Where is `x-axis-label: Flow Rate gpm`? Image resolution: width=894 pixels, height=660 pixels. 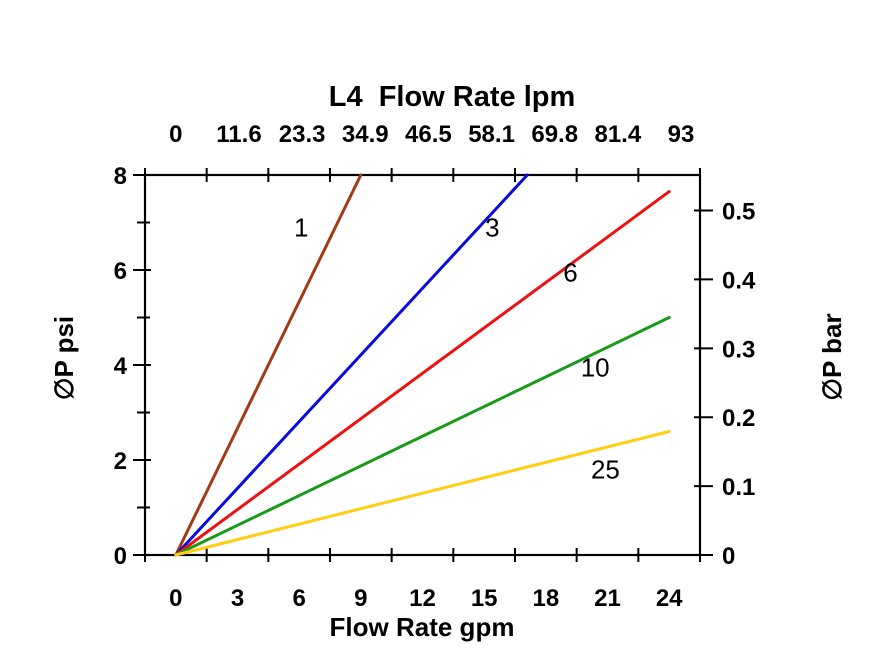 x-axis-label: Flow Rate gpm is located at coordinates (422, 627).